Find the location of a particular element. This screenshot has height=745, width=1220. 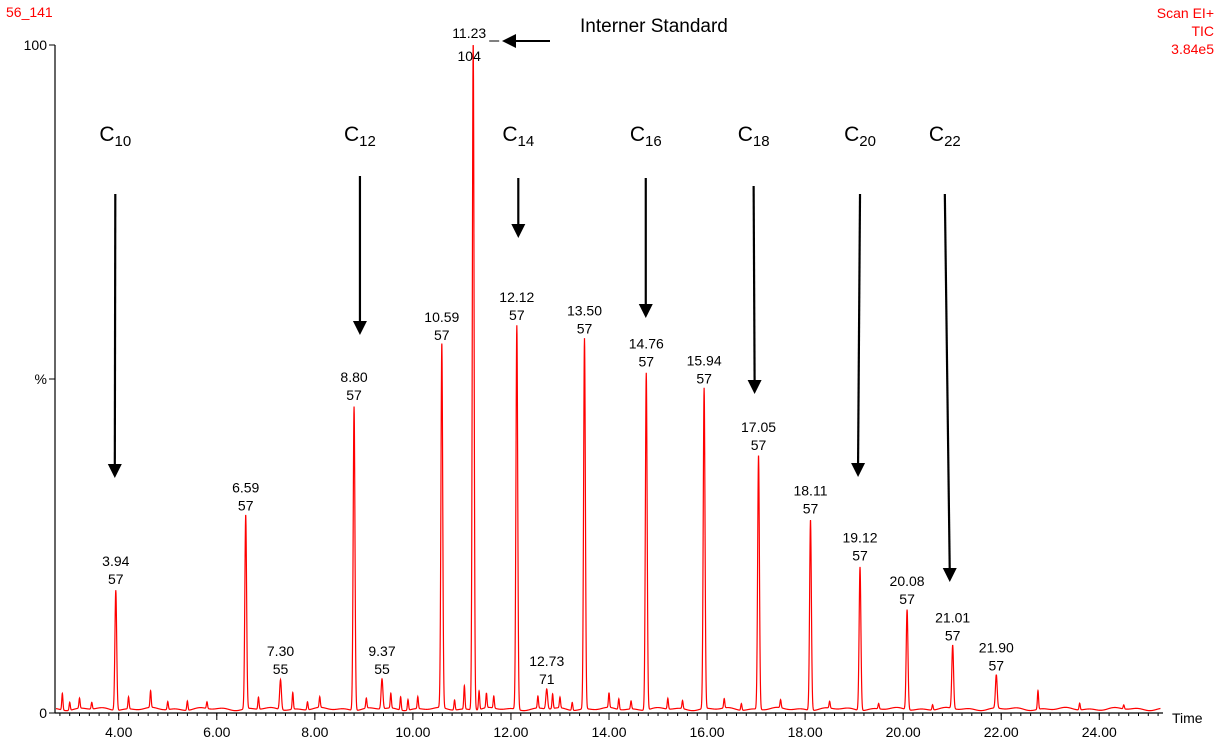

carbon-label: C16 is located at coordinates (646, 136).